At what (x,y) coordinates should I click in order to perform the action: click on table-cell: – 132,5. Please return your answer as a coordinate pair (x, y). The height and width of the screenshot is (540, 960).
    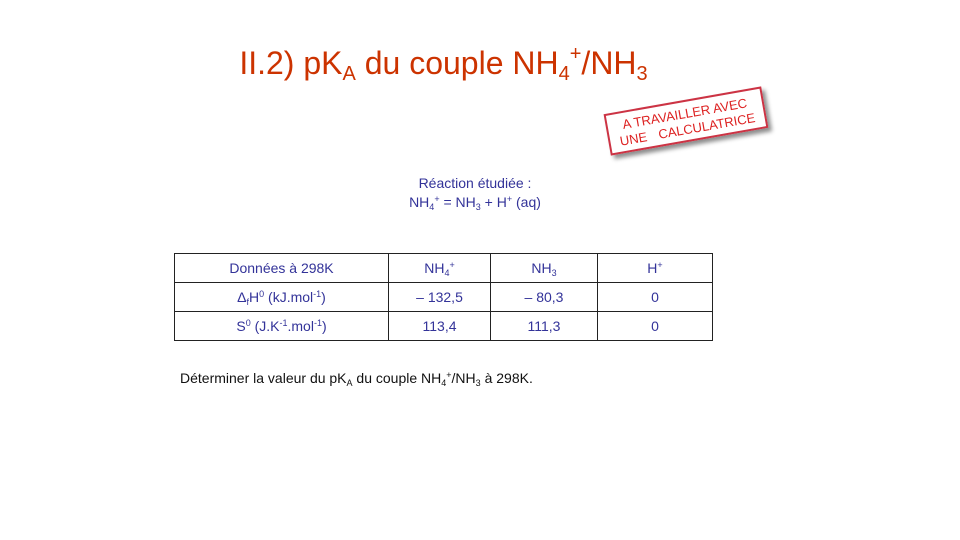
    Looking at the image, I should click on (439, 297).